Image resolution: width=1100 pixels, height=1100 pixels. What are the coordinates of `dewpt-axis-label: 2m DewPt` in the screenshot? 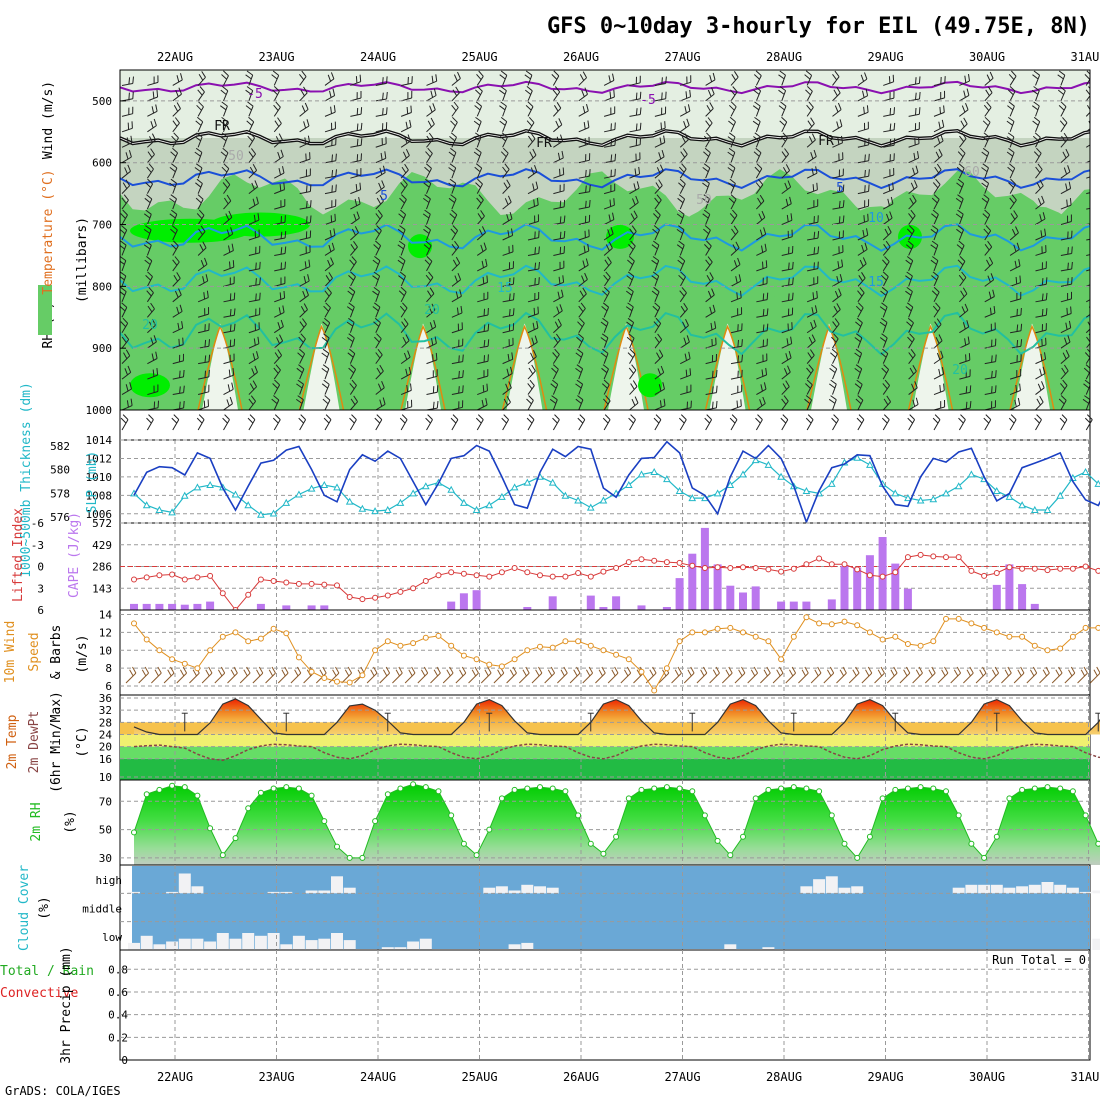 It's located at (34, 742).